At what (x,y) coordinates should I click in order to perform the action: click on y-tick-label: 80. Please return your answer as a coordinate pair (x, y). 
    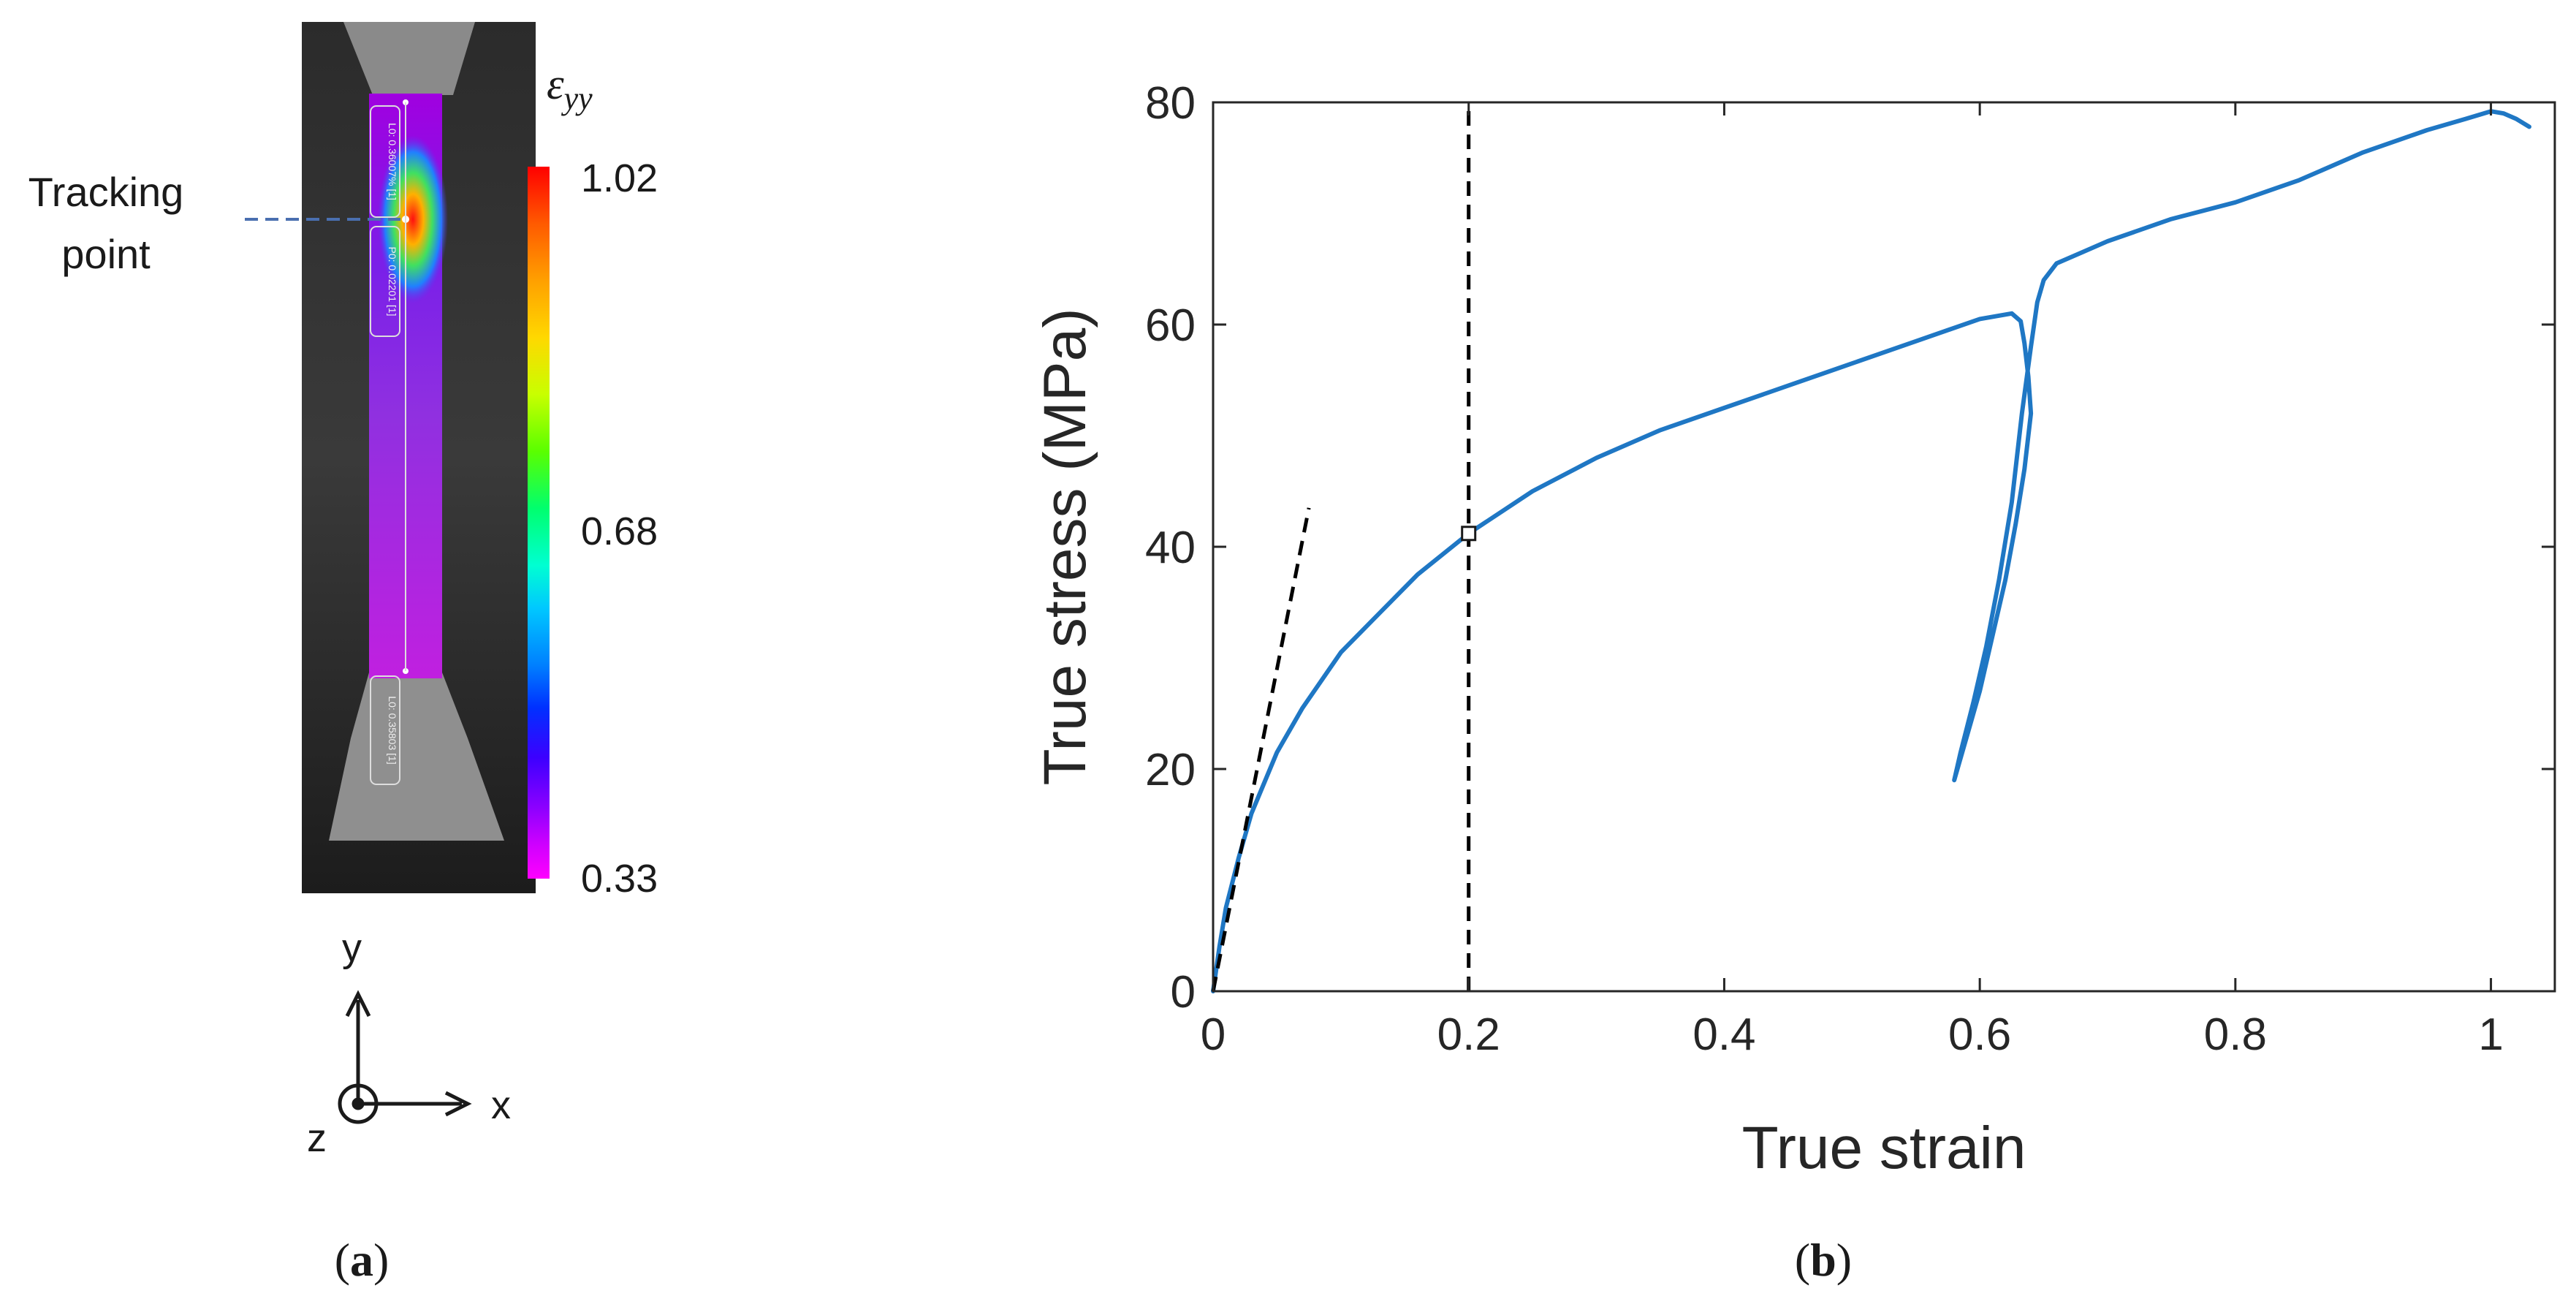
    Looking at the image, I should click on (1170, 104).